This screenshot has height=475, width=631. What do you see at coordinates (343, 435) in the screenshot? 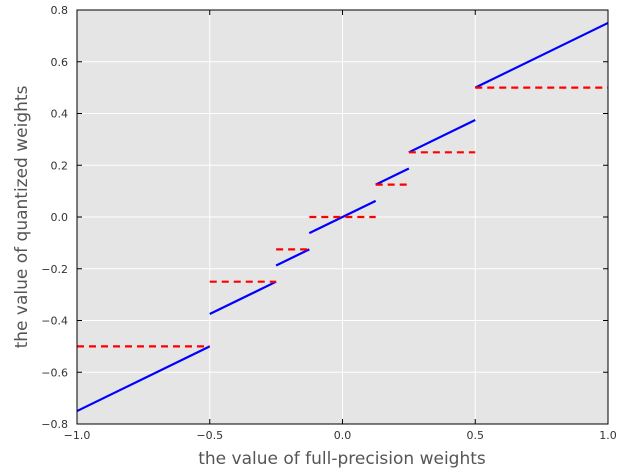
I see `x-tick-label: 0.0` at bounding box center [343, 435].